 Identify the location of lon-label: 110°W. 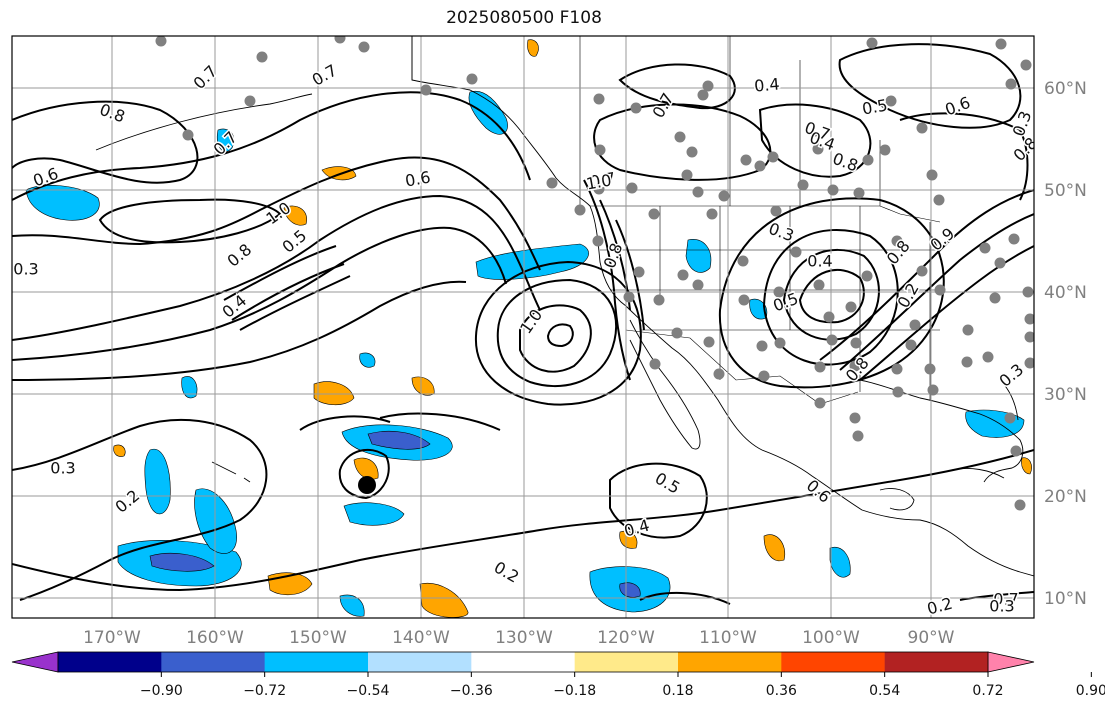
(728, 638).